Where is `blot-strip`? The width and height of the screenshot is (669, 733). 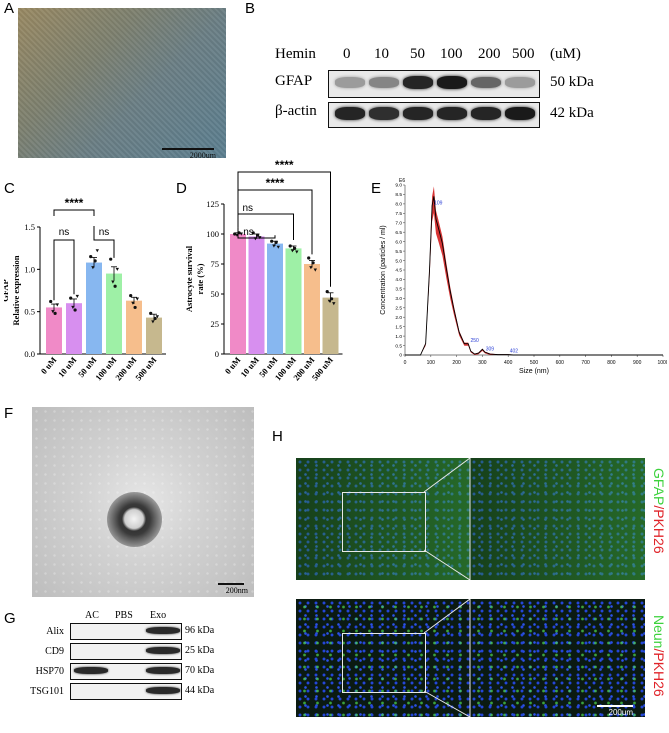 blot-strip is located at coordinates (126, 671).